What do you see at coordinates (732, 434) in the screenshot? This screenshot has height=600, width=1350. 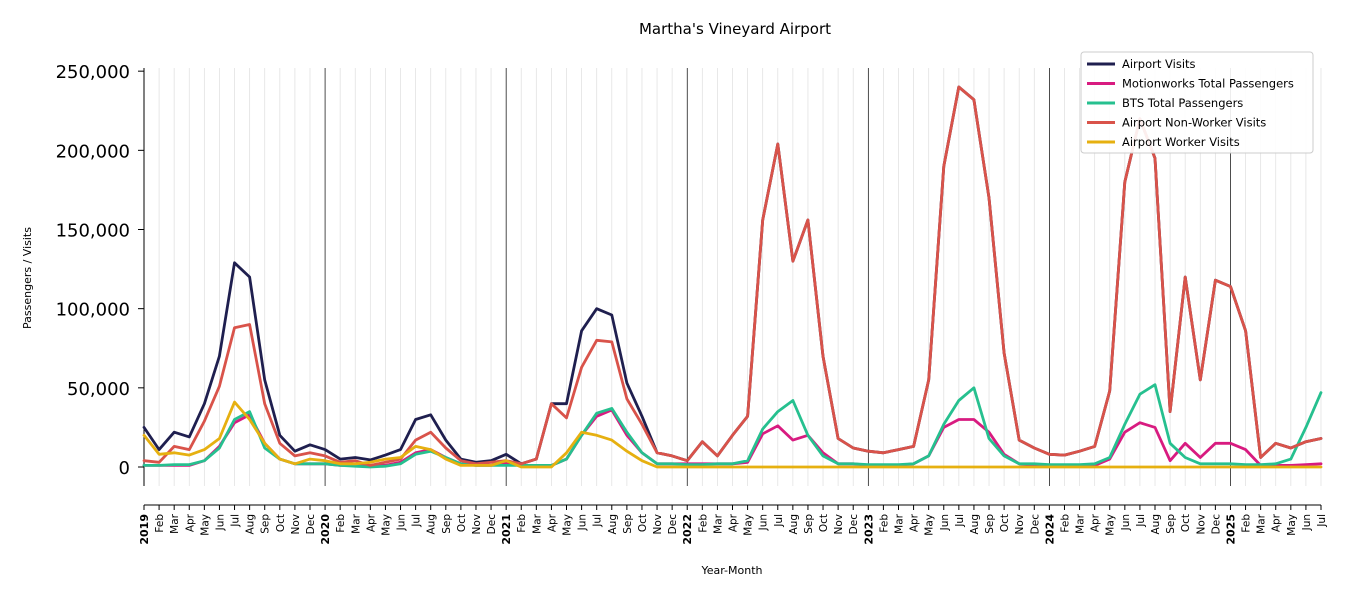 I see `series-line-airport-worker-visits` at bounding box center [732, 434].